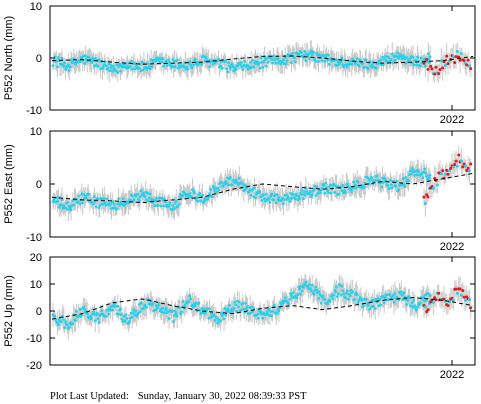 This screenshot has width=481, height=404. What do you see at coordinates (39, 312) in the screenshot?
I see `up-ytick-label: 0` at bounding box center [39, 312].